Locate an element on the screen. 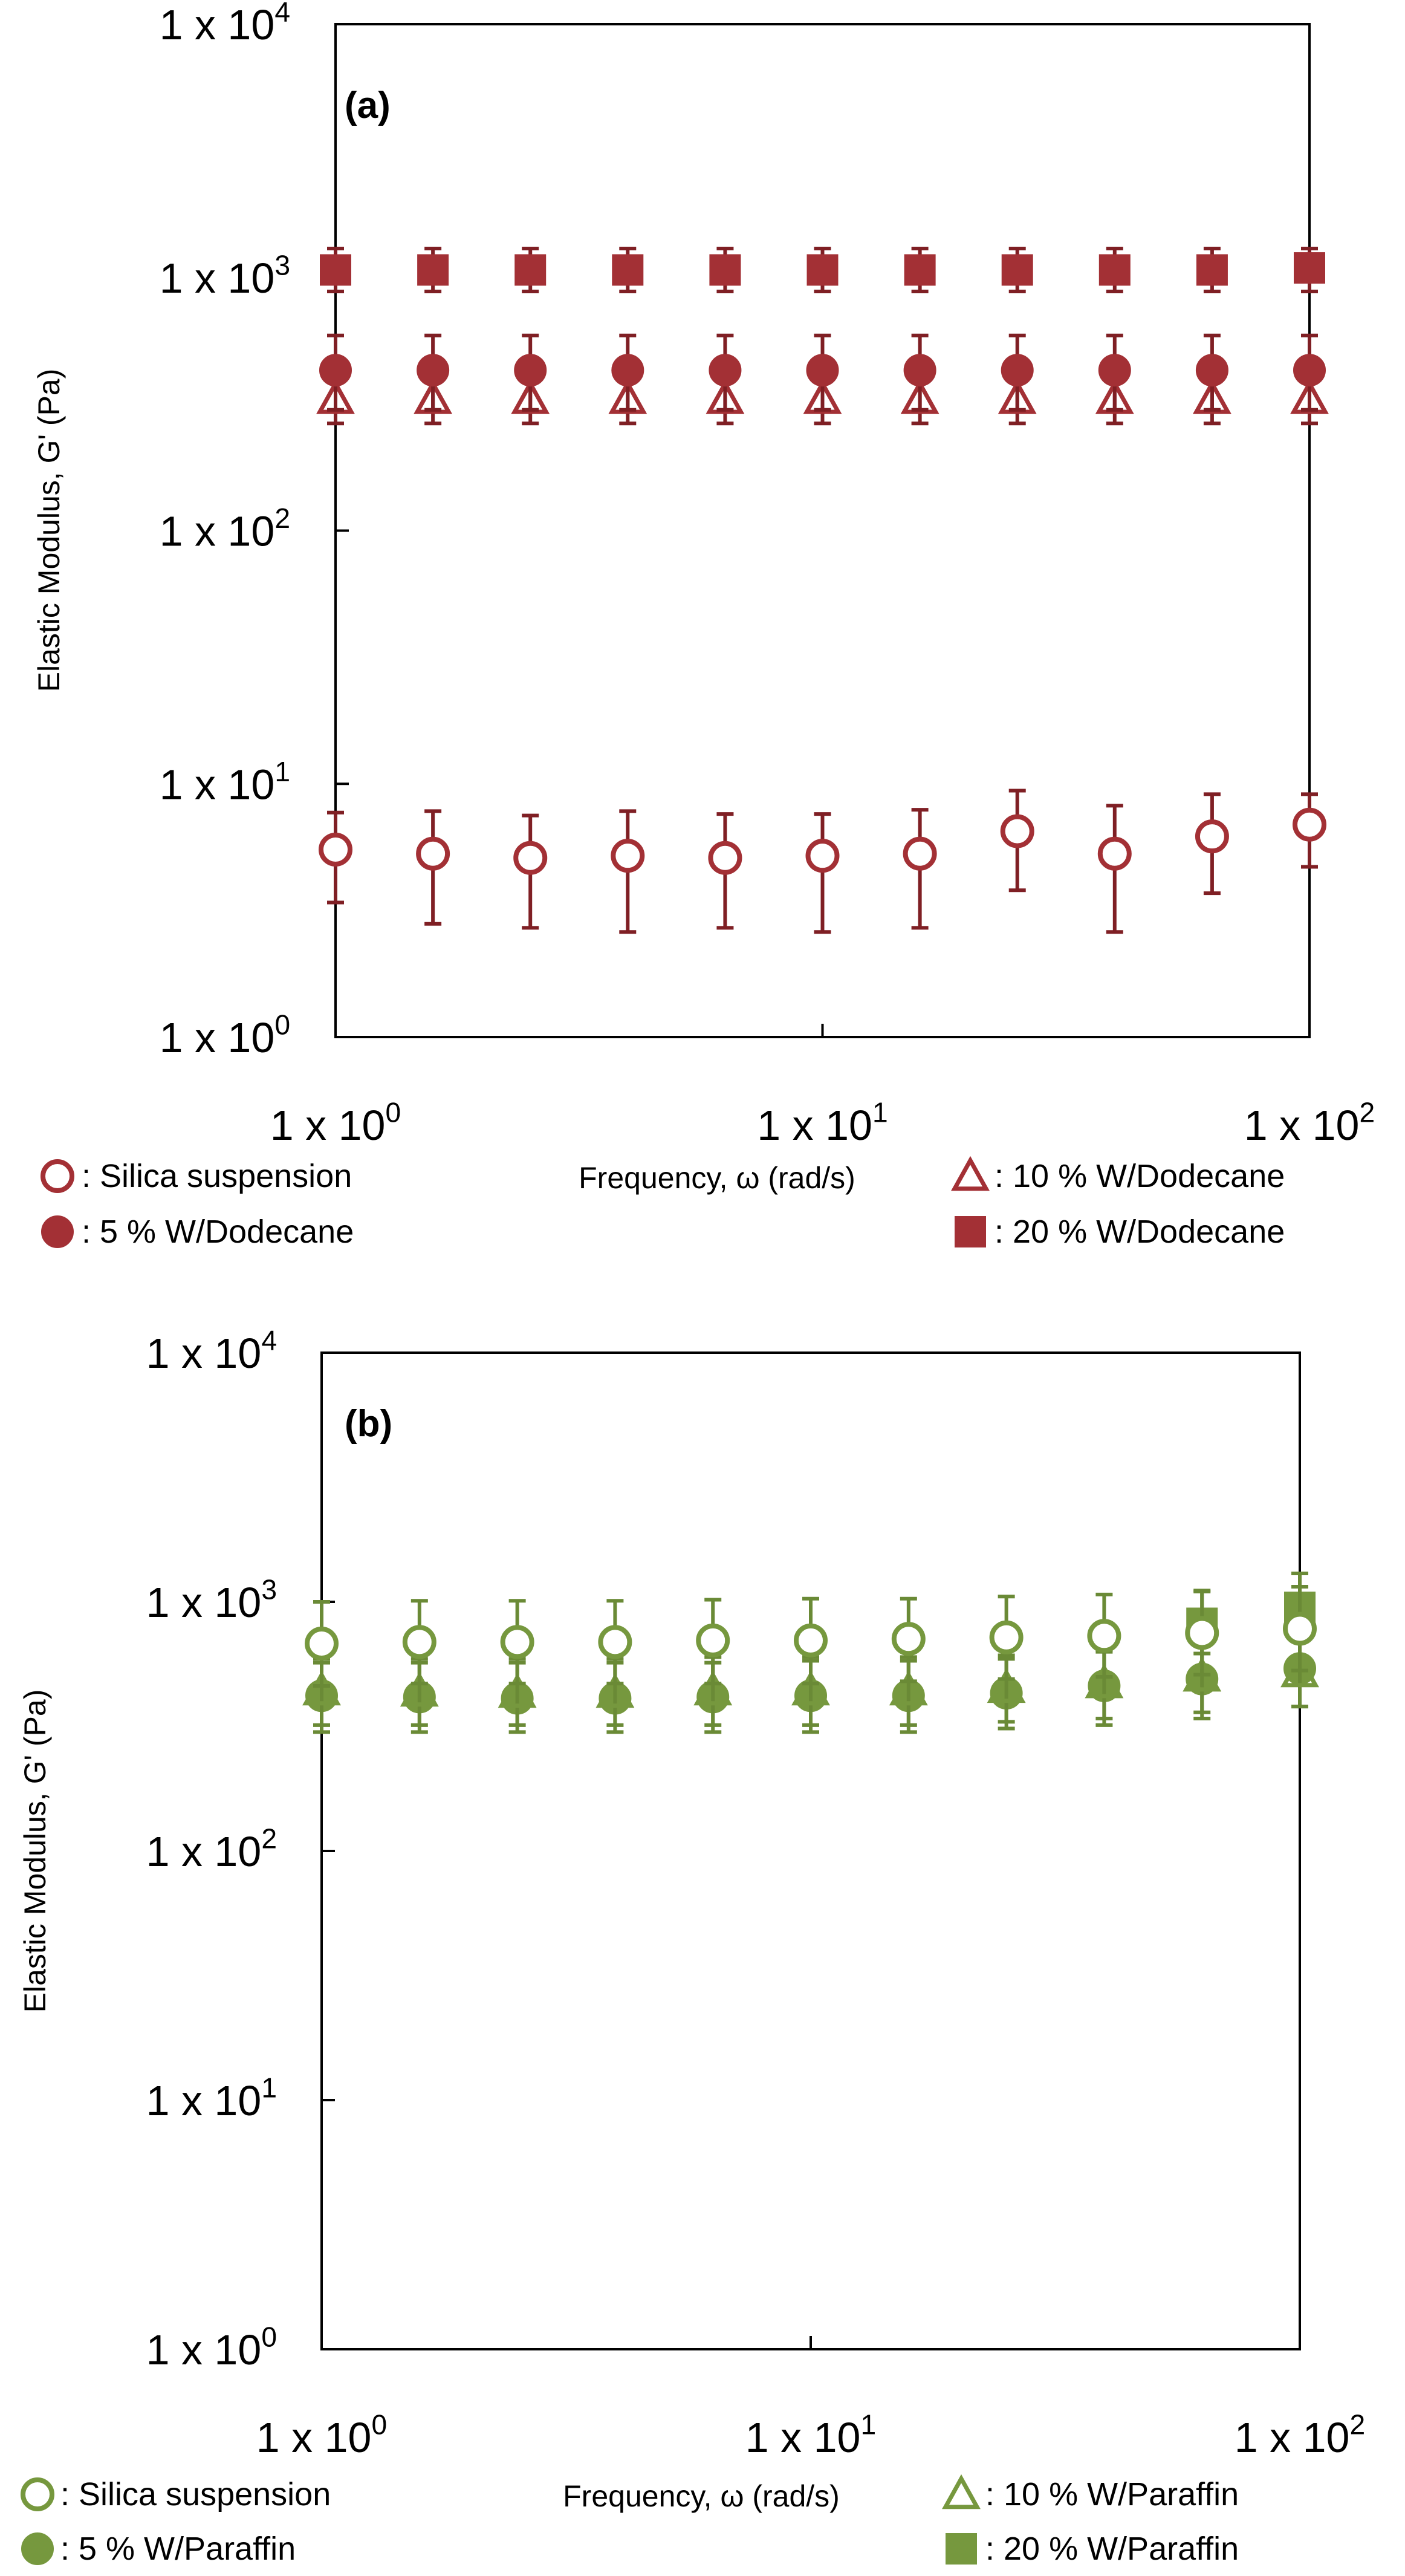 The image size is (1405, 2576). y-tick-label-exp: 3 is located at coordinates (282, 265).